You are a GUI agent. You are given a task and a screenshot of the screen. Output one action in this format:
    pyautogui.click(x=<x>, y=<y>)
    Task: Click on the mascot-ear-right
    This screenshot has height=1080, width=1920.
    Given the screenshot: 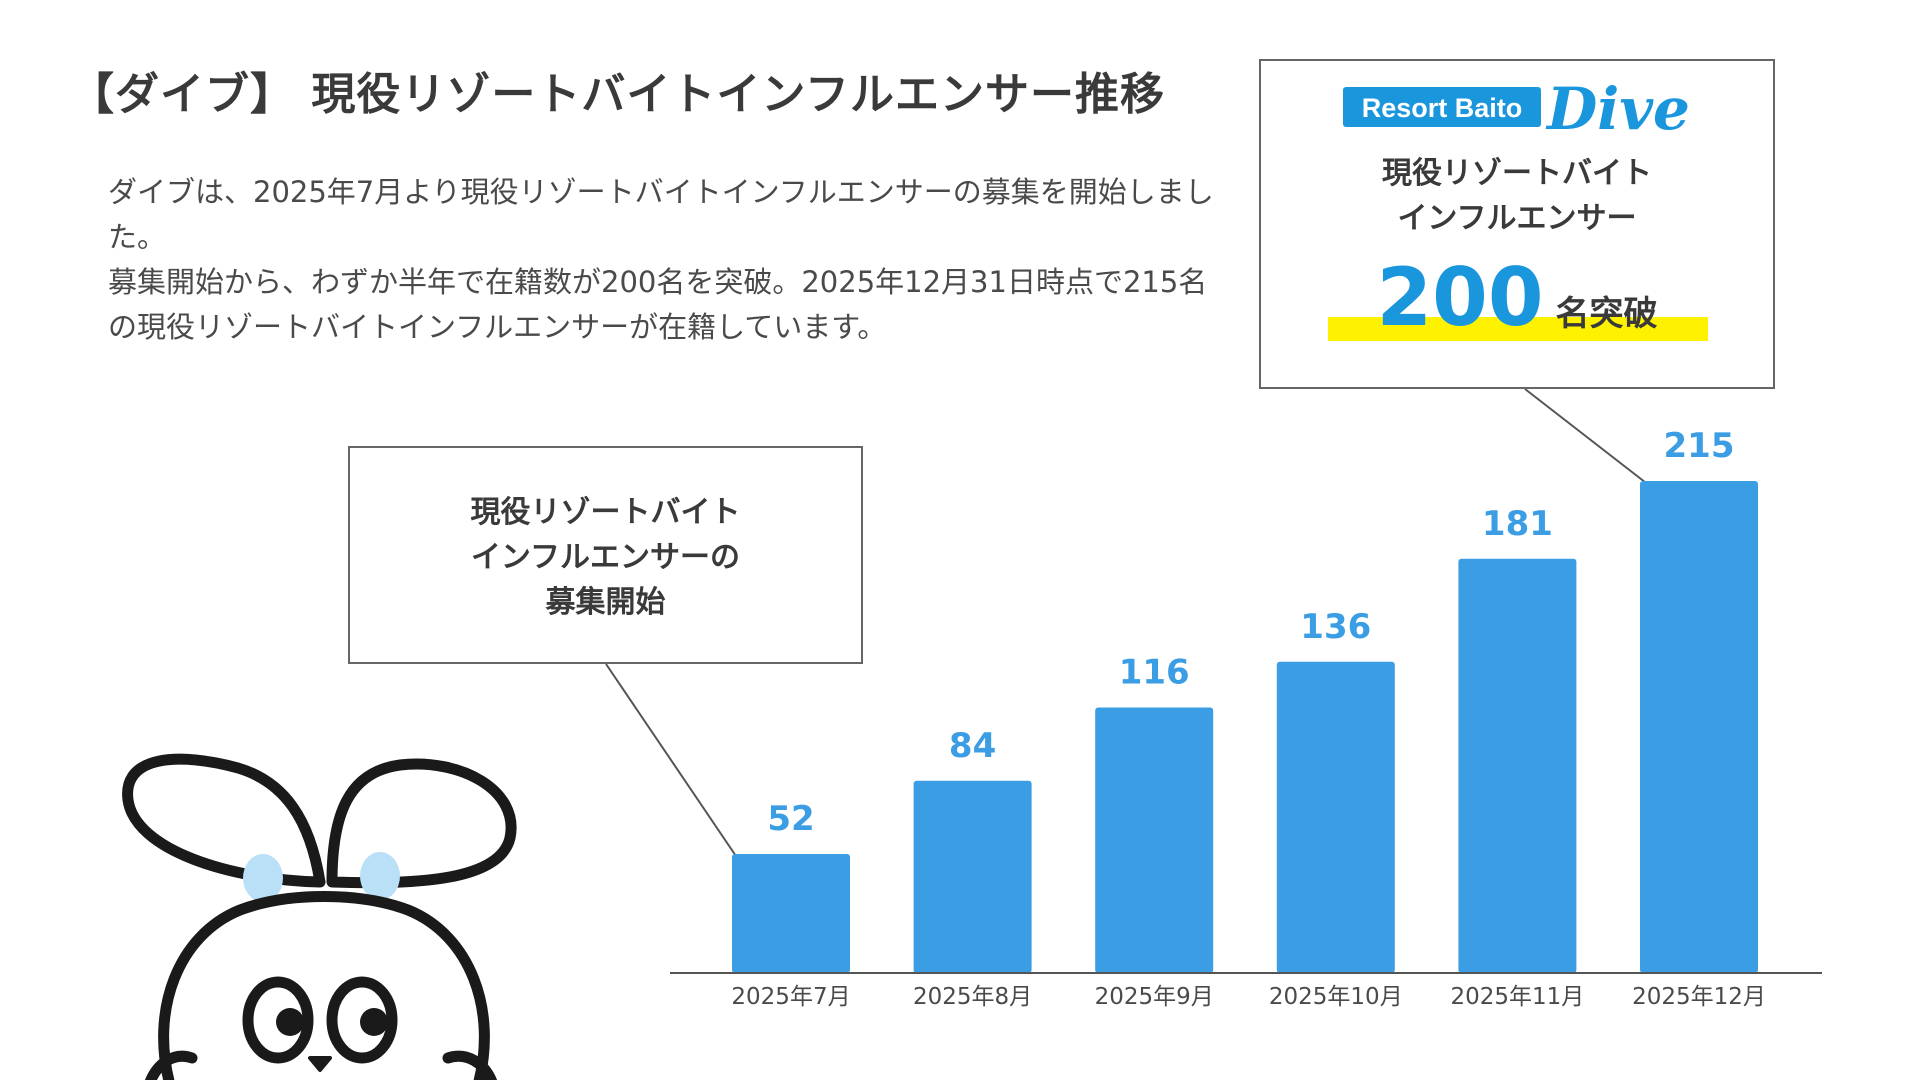 What is the action you would take?
    pyautogui.click(x=421, y=823)
    